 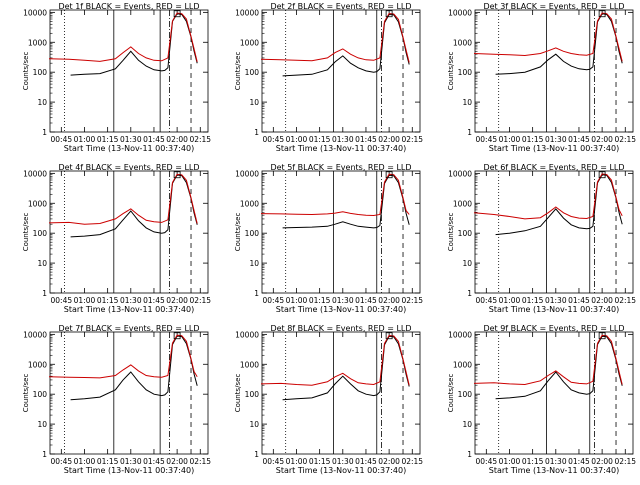 What do you see at coordinates (553, 167) in the screenshot?
I see `panel-title: Det 6f BLACK = Events, RED = LLD` at bounding box center [553, 167].